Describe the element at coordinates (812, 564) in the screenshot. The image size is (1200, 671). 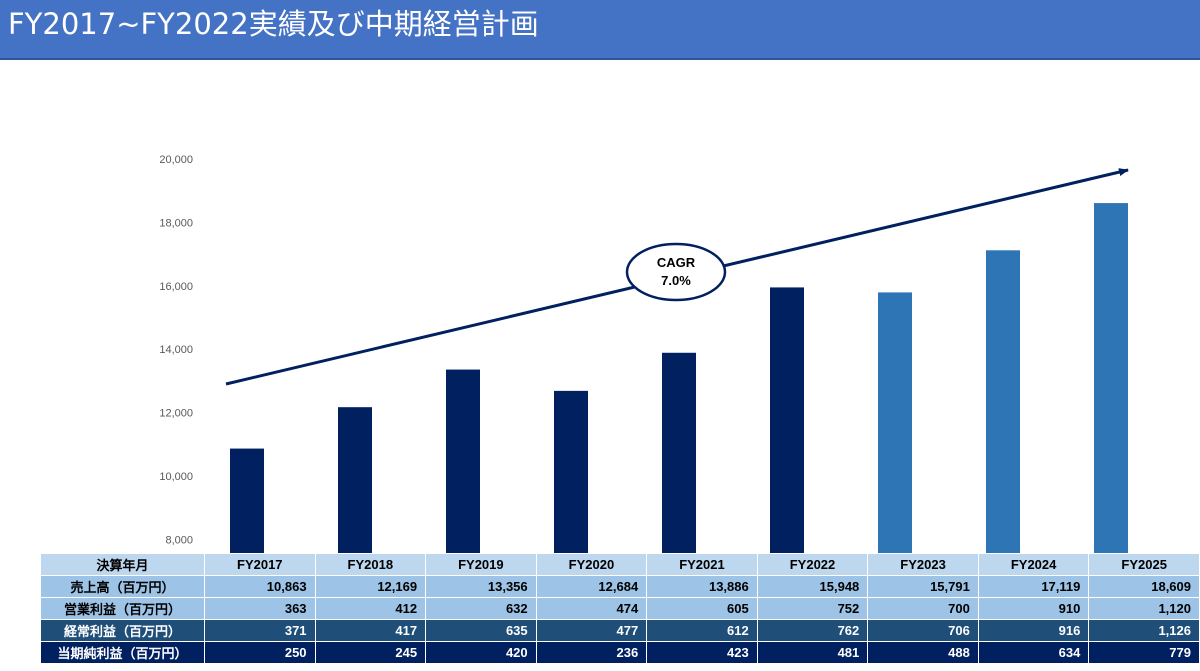
I see `table-year-header: FY2022` at that location.